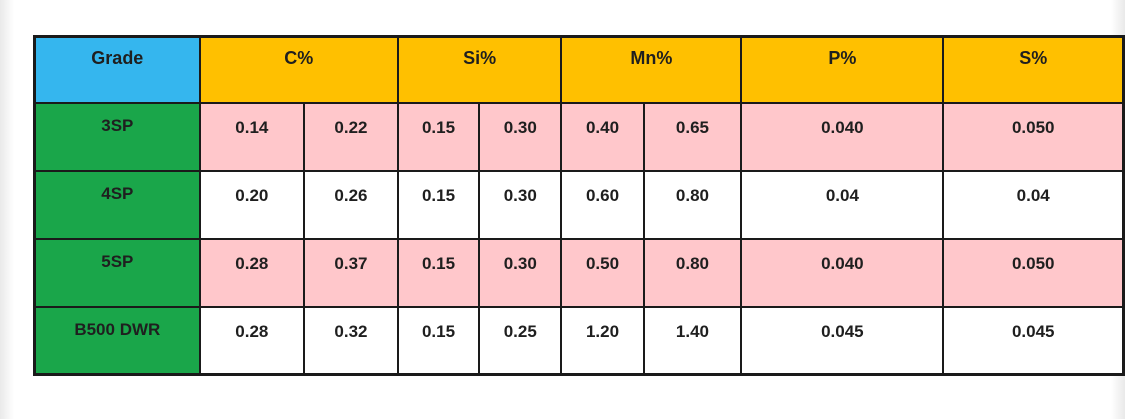 The image size is (1125, 419). I want to click on c-max-cell: 0.26, so click(351, 204).